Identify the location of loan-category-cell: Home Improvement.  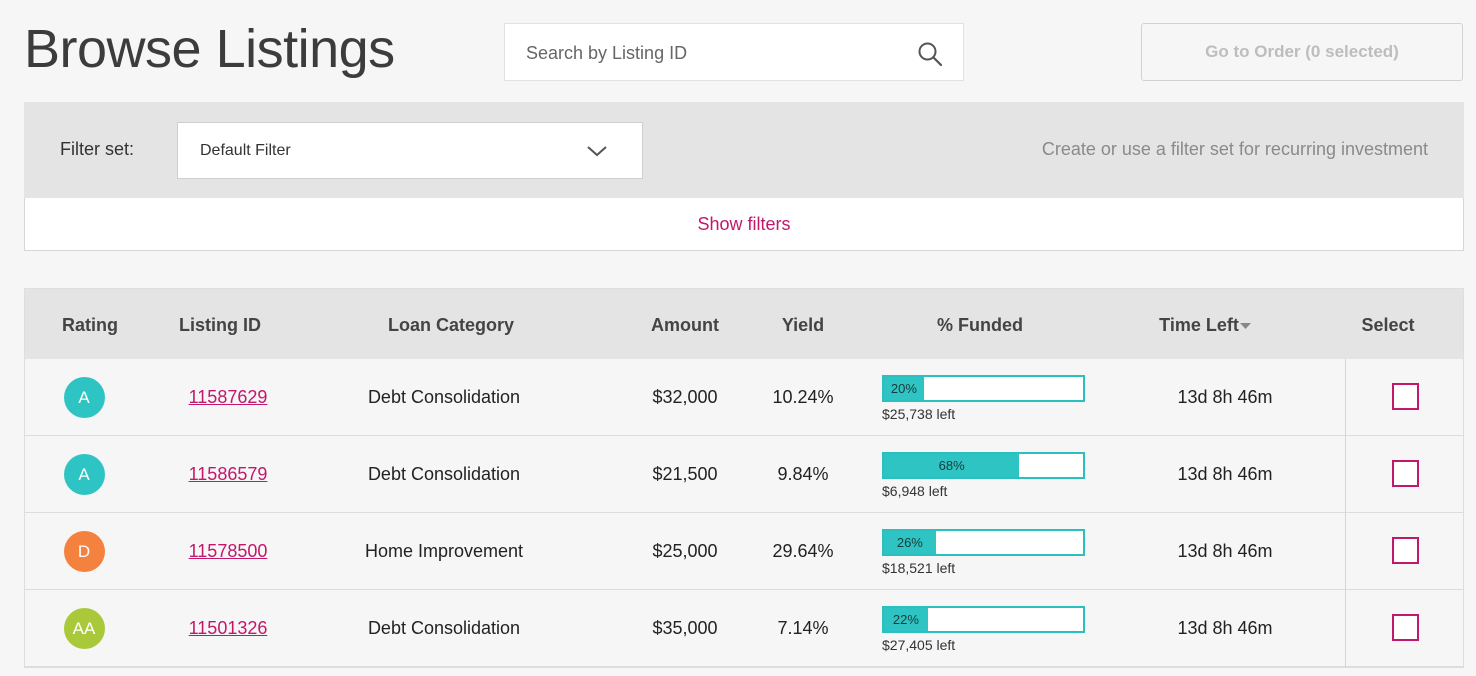
(444, 551).